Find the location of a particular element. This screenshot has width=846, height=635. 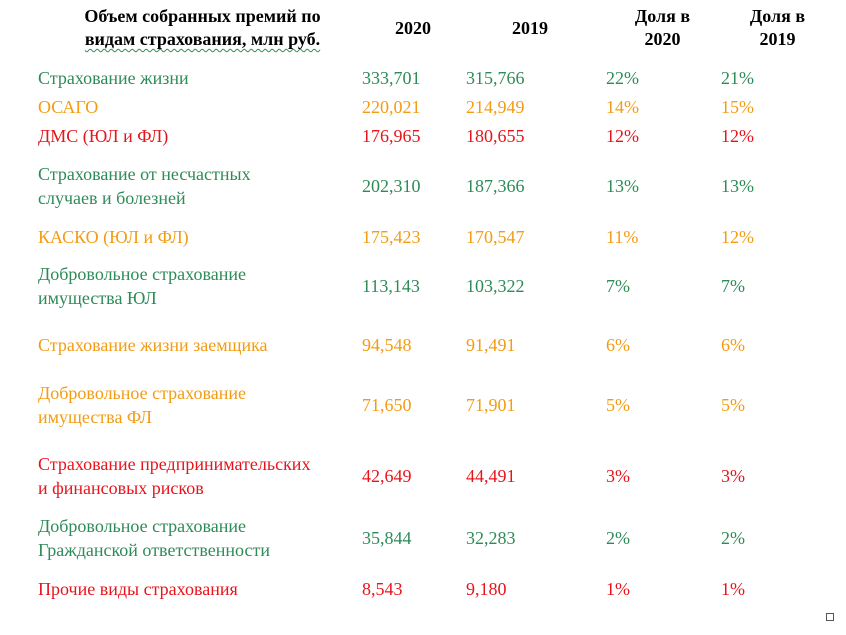

insurance-type-line1: ОСАГО is located at coordinates (68, 107).